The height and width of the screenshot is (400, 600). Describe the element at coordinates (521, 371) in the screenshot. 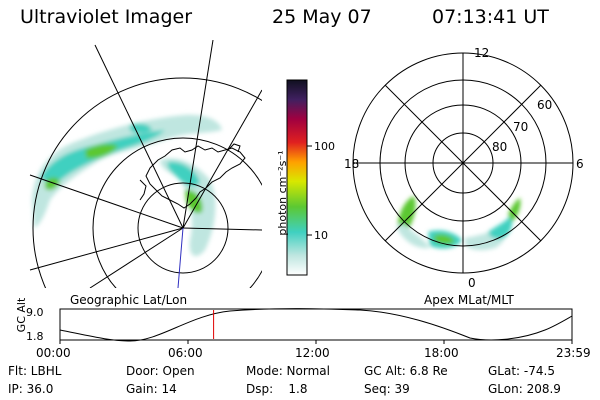

I see `status-glat: GLat: -74.5` at that location.